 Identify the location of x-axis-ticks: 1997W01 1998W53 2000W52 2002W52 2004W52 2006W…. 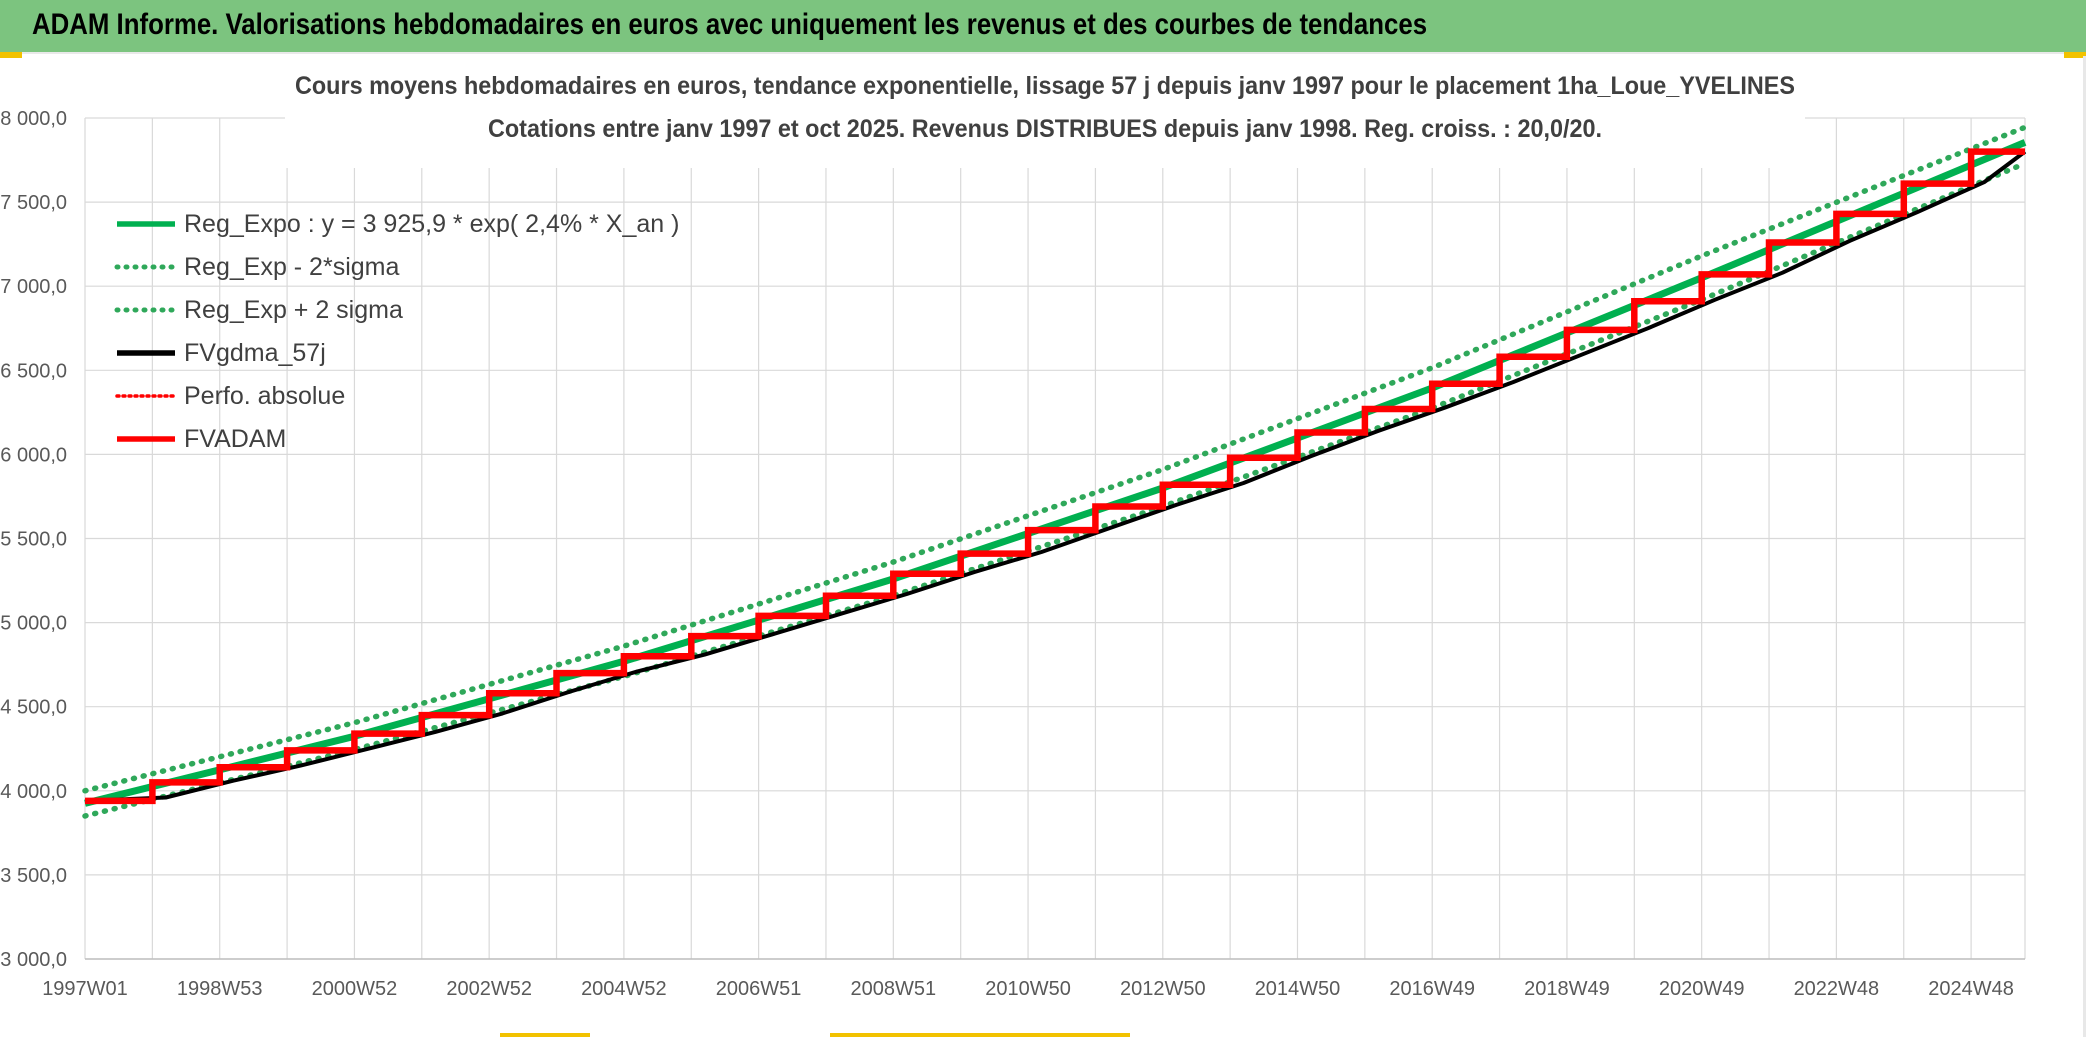
(1028, 989).